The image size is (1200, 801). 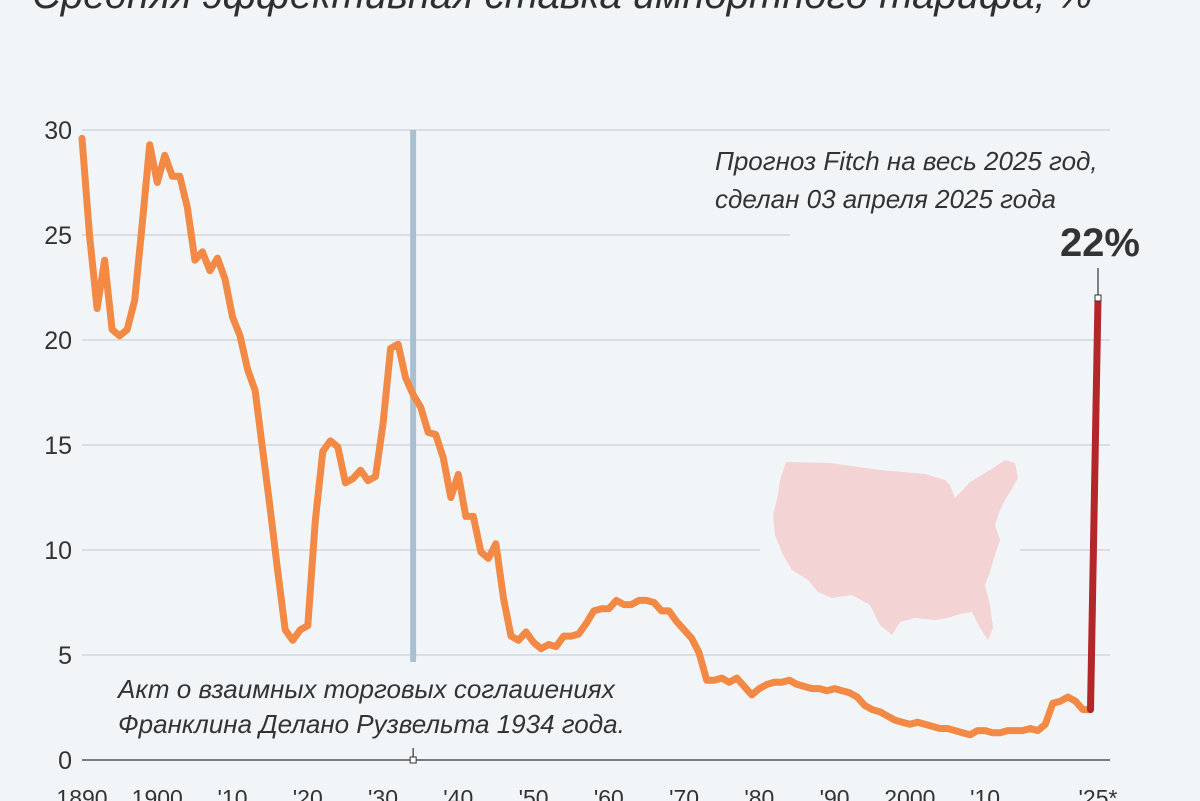 What do you see at coordinates (413, 760) in the screenshot?
I see `trade-act-anchor` at bounding box center [413, 760].